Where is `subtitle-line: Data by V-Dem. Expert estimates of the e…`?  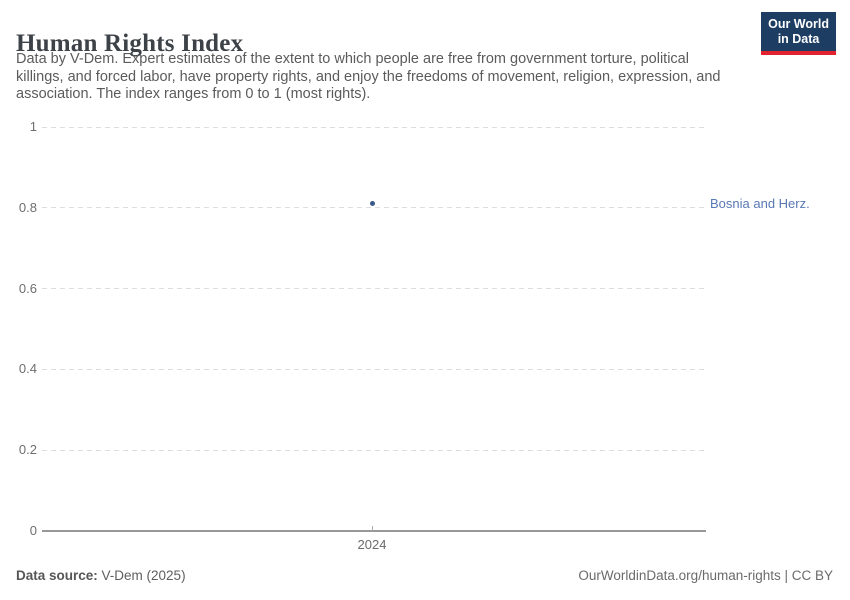 subtitle-line: Data by V-Dem. Expert estimates of the e… is located at coordinates (352, 59).